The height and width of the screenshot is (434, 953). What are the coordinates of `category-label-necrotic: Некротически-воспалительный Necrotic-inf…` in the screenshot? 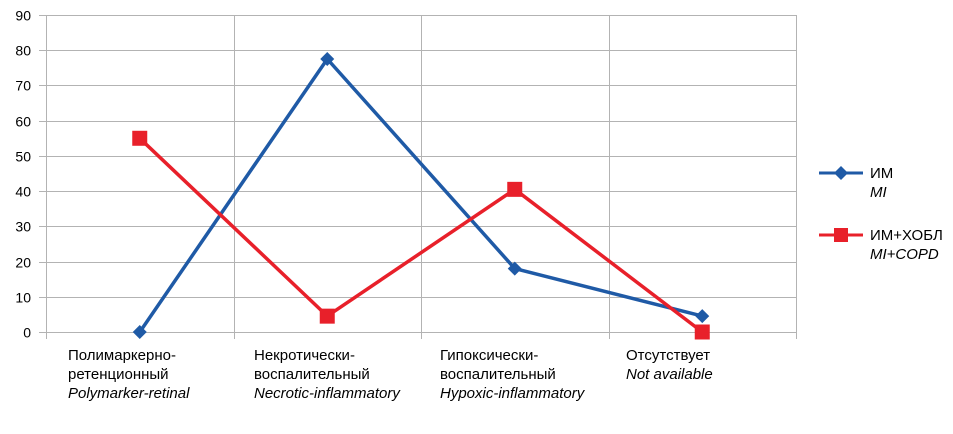 It's located at (325, 374).